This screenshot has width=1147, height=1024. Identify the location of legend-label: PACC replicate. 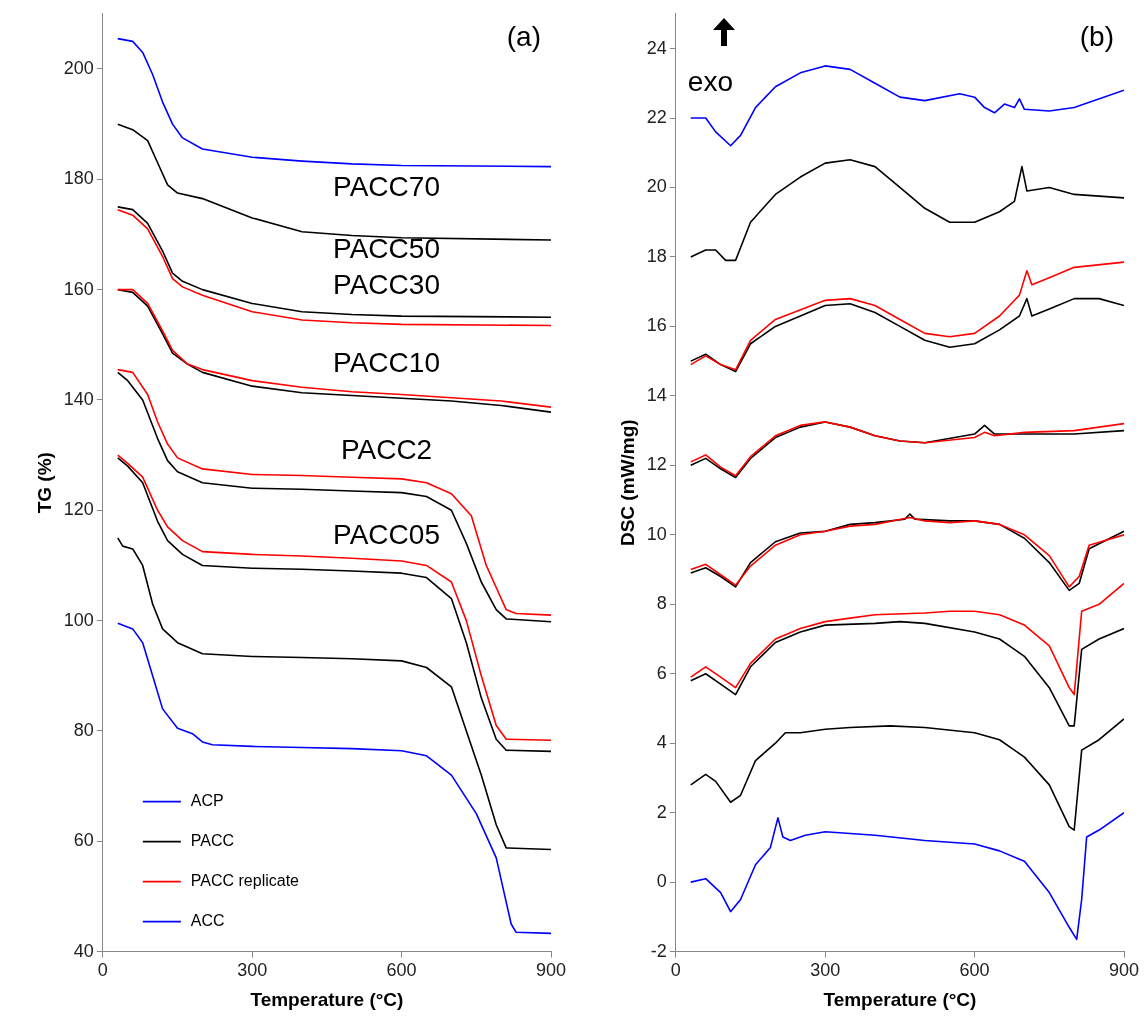
(245, 881).